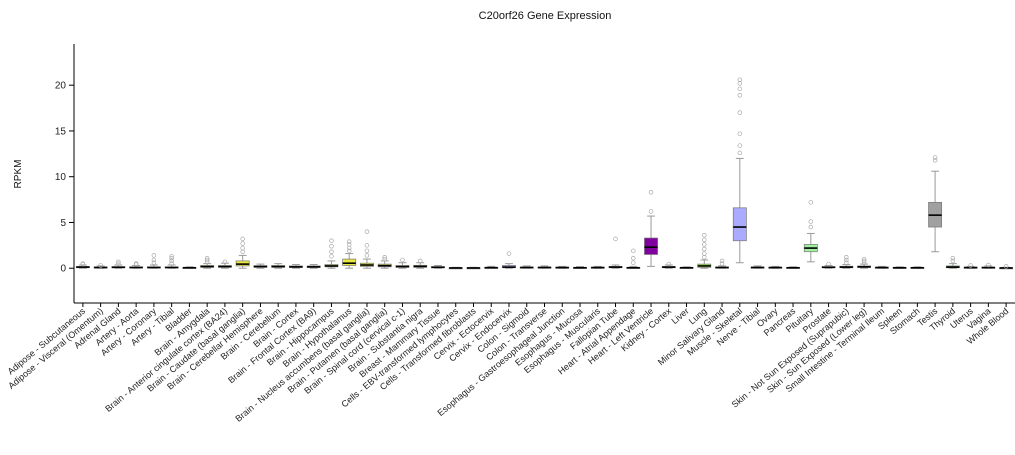  Describe the element at coordinates (63, 223) in the screenshot. I see `y-tick-label: 5` at that location.